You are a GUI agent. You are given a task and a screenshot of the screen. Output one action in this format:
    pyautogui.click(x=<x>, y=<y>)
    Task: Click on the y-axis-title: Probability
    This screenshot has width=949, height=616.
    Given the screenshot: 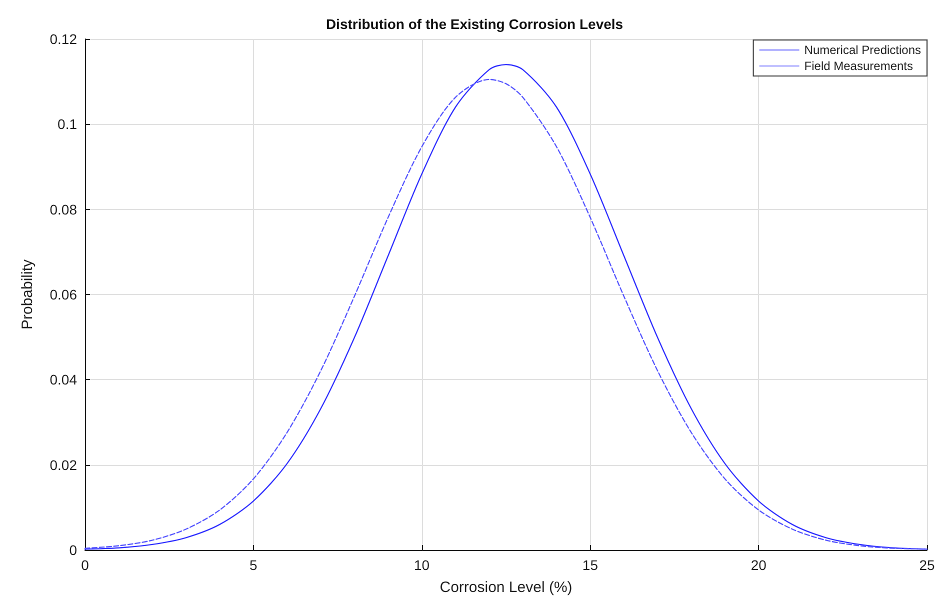 What is the action you would take?
    pyautogui.click(x=27, y=294)
    